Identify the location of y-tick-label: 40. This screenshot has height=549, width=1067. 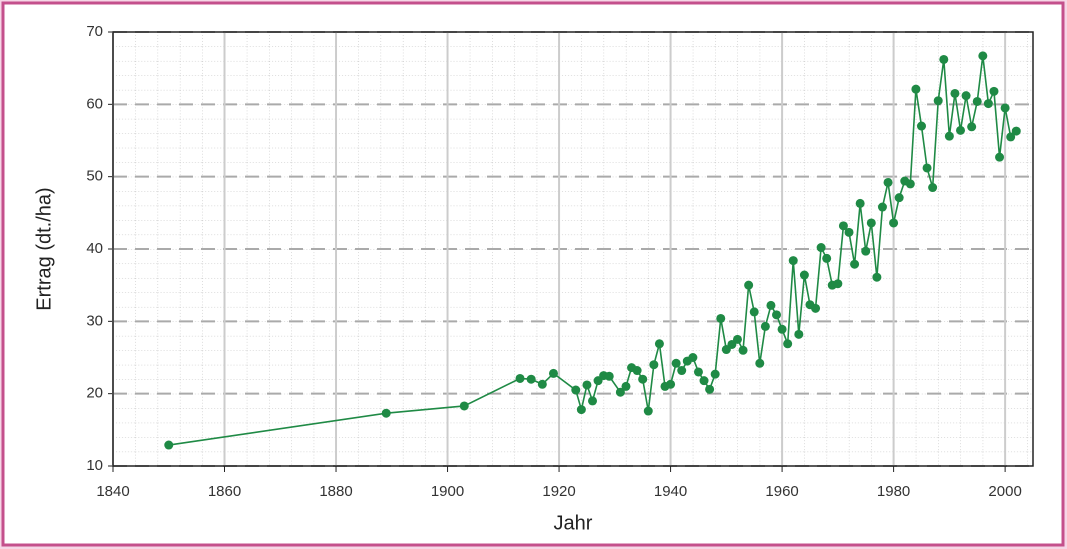
(94, 248).